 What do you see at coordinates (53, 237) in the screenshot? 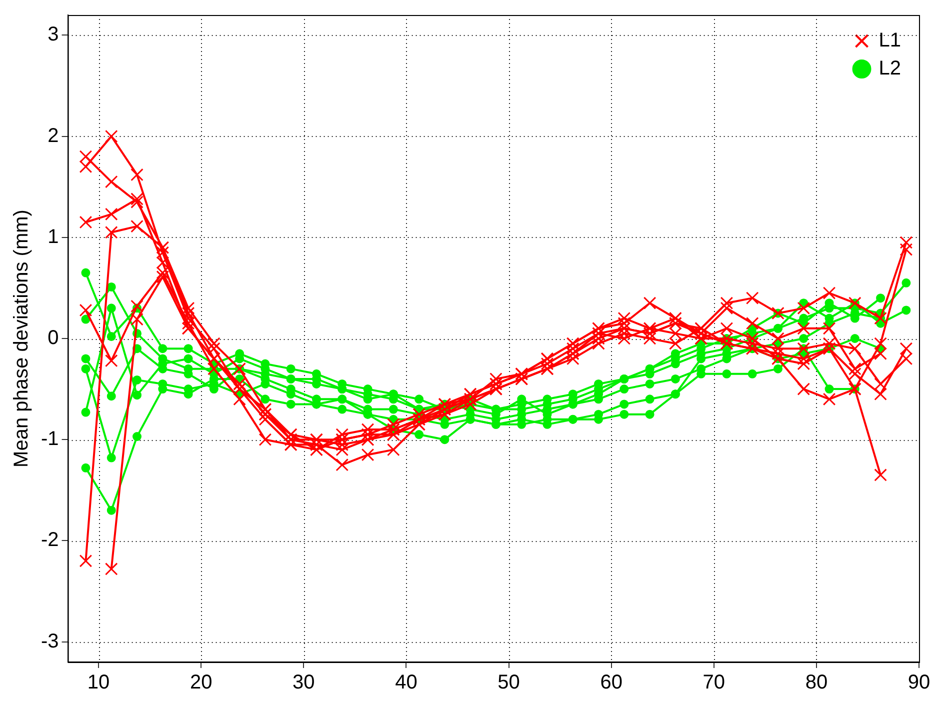
I see `y-tick-label: 1` at bounding box center [53, 237].